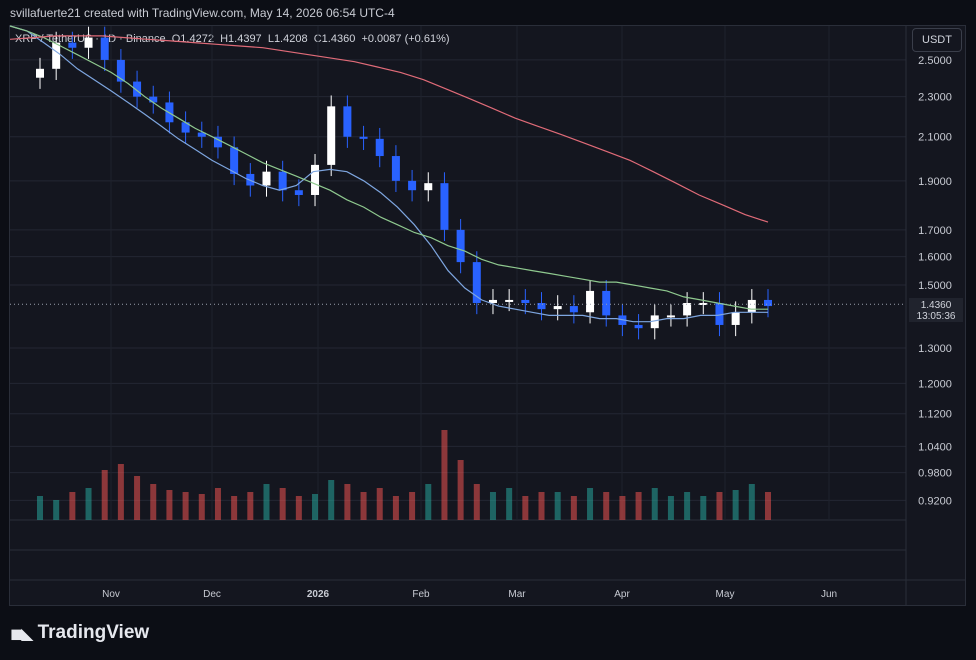  What do you see at coordinates (79, 633) in the screenshot?
I see `tradingview-brand: ◼◣ TradingView` at bounding box center [79, 633].